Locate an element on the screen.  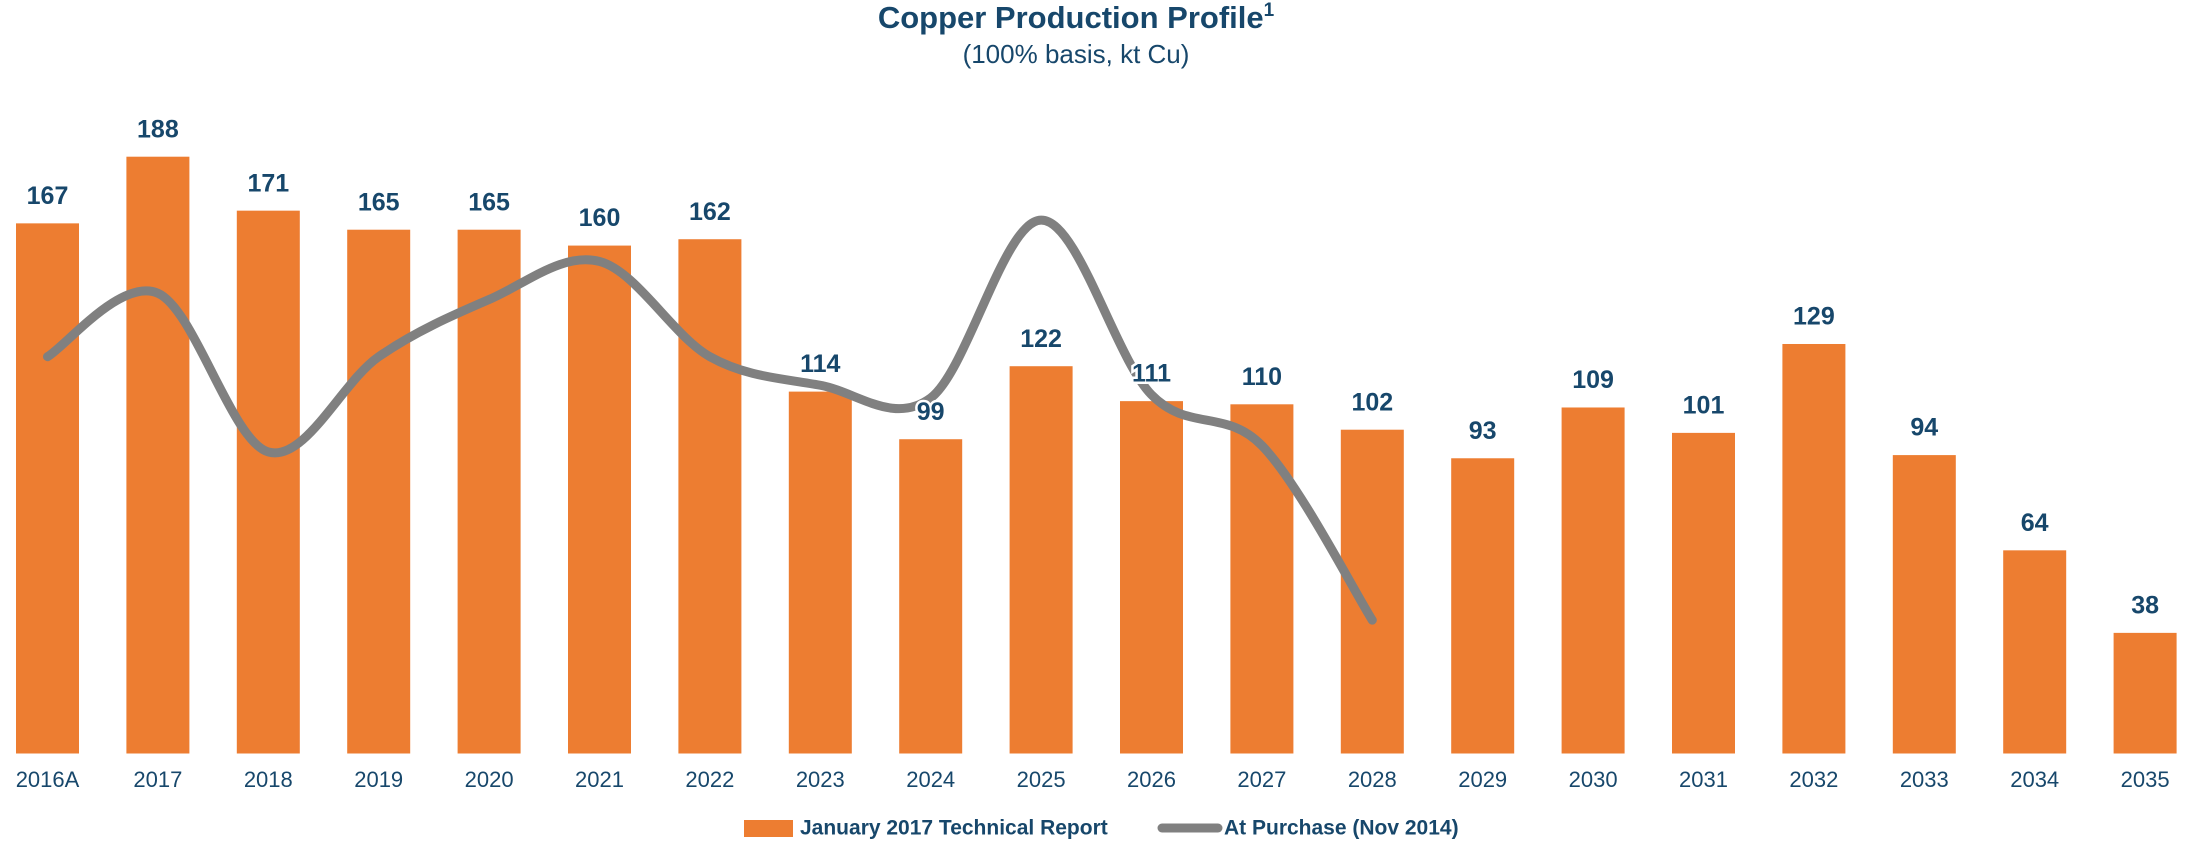
legend-label: January 2017 Technical Report is located at coordinates (954, 828).